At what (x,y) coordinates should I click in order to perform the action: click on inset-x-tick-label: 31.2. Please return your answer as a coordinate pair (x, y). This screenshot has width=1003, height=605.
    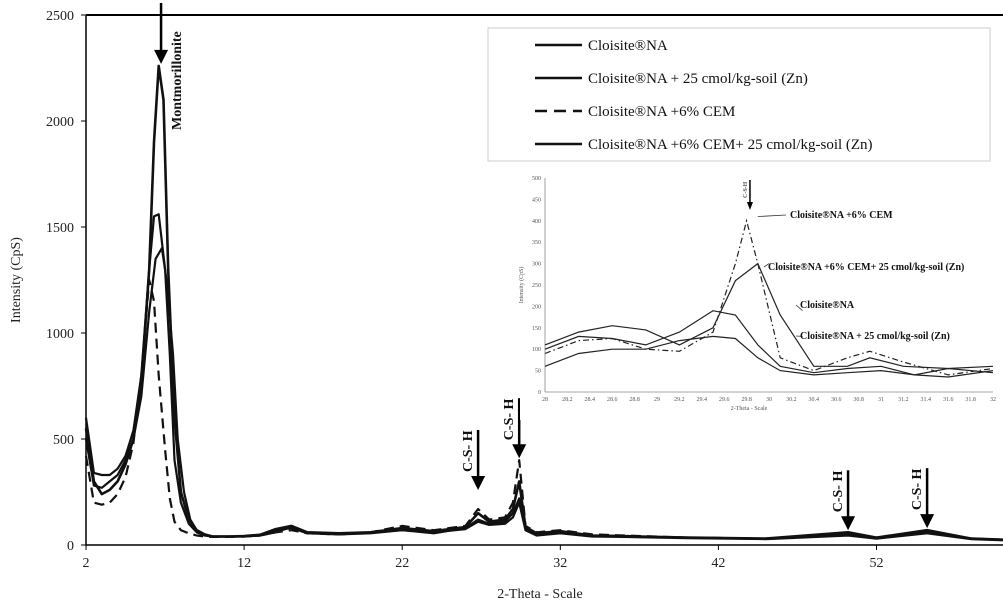
    Looking at the image, I should click on (903, 400).